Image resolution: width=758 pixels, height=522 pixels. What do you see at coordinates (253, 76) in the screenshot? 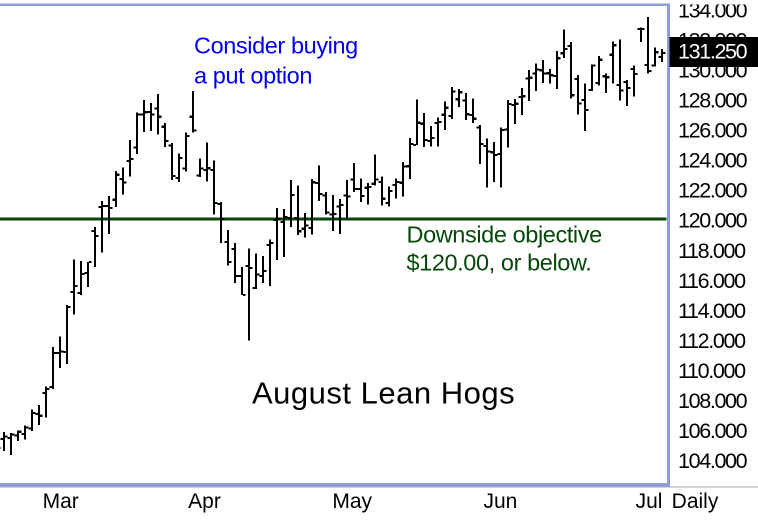
I see `svg-text: a put option` at bounding box center [253, 76].